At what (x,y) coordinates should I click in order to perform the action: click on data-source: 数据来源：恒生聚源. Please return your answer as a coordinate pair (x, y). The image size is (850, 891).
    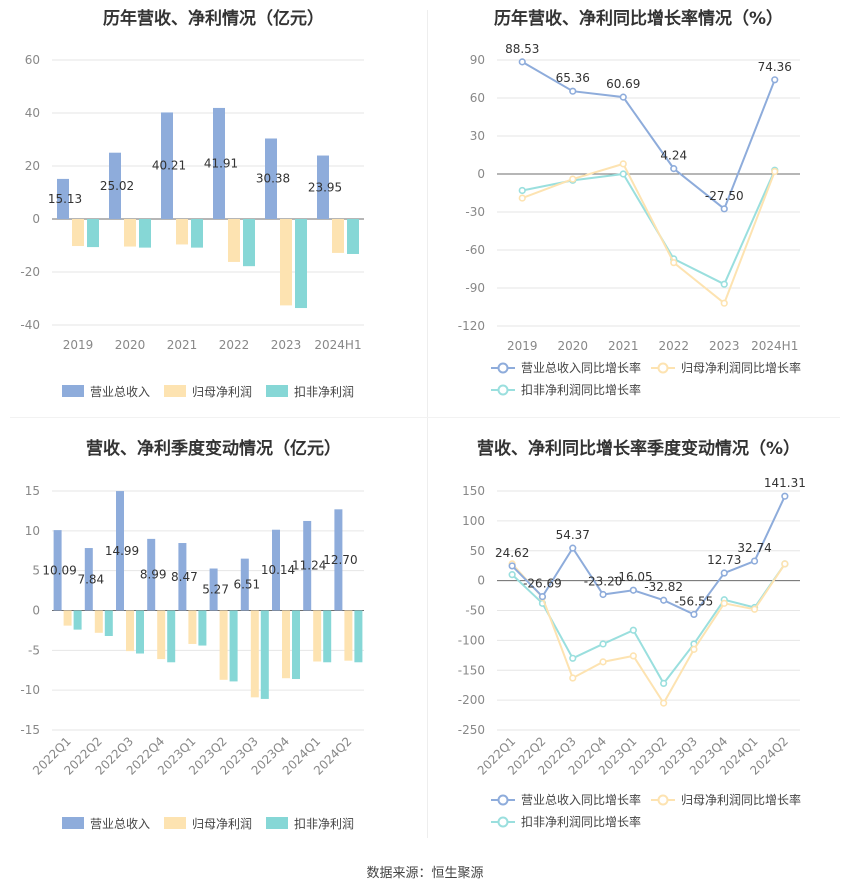
    Looking at the image, I should click on (425, 873).